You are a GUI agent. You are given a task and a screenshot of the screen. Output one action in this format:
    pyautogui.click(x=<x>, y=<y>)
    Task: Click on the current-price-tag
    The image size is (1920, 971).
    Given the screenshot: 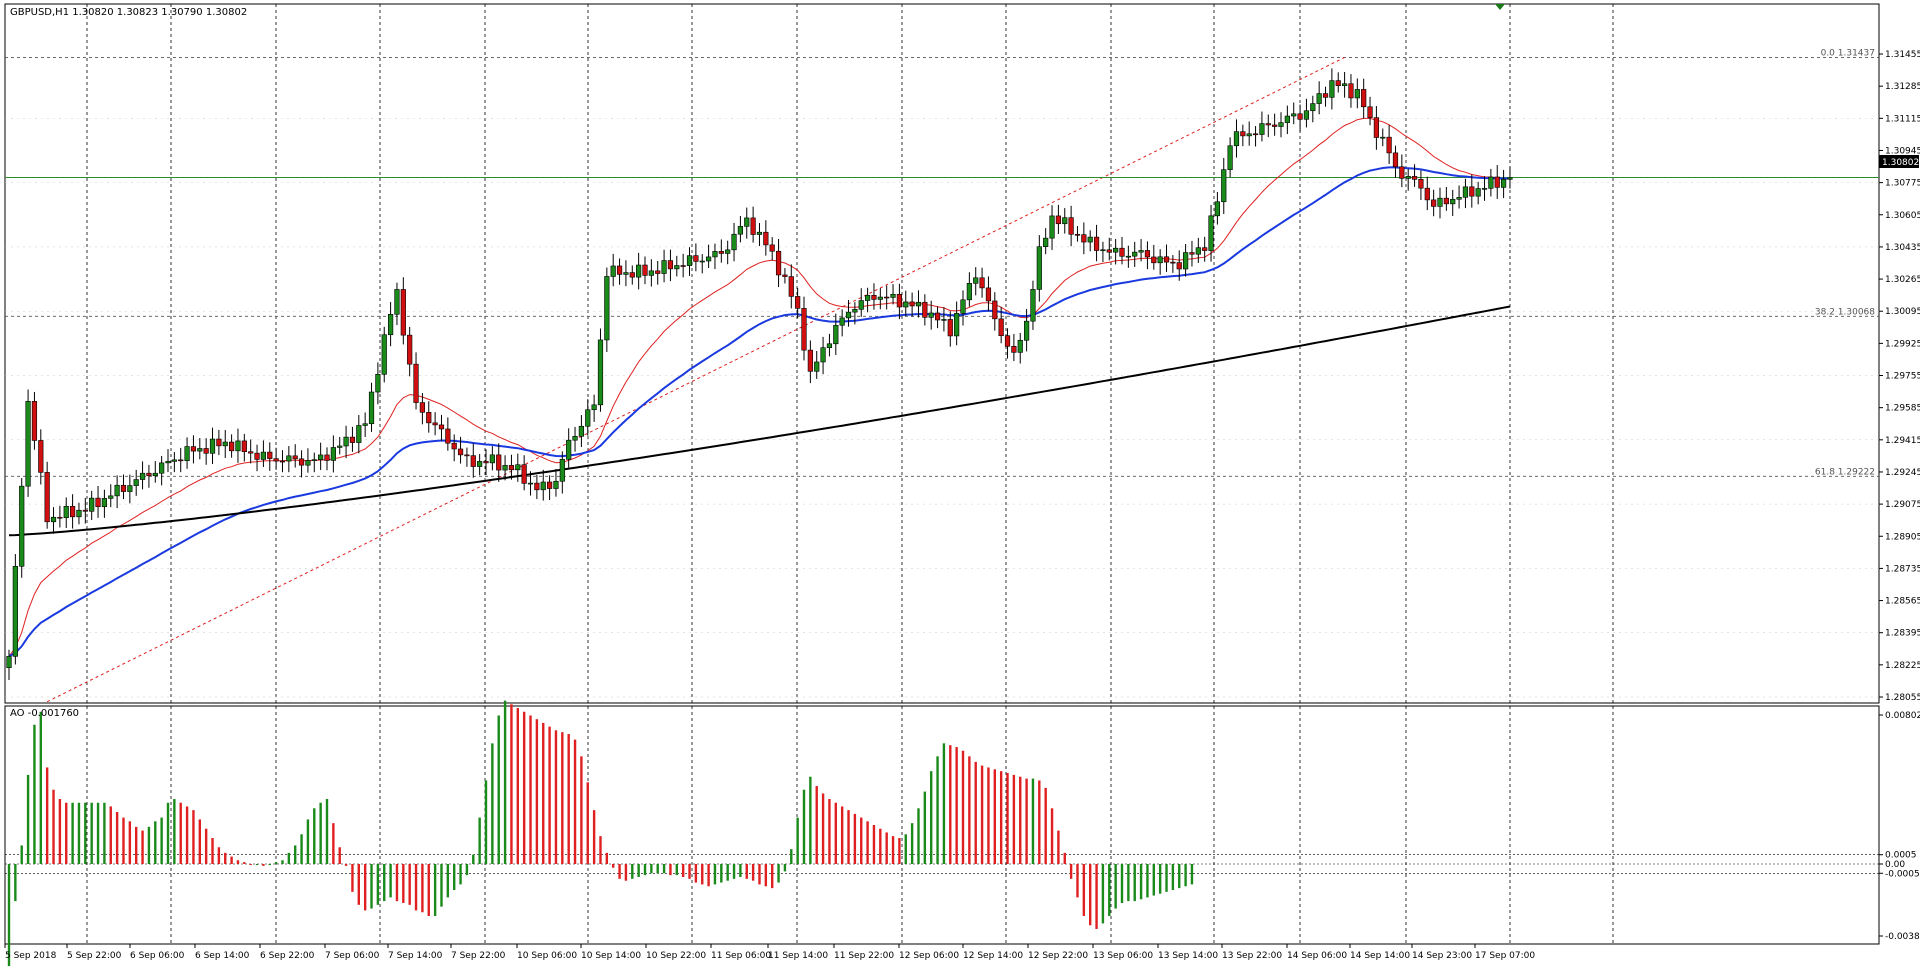 What is the action you would take?
    pyautogui.click(x=1899, y=161)
    